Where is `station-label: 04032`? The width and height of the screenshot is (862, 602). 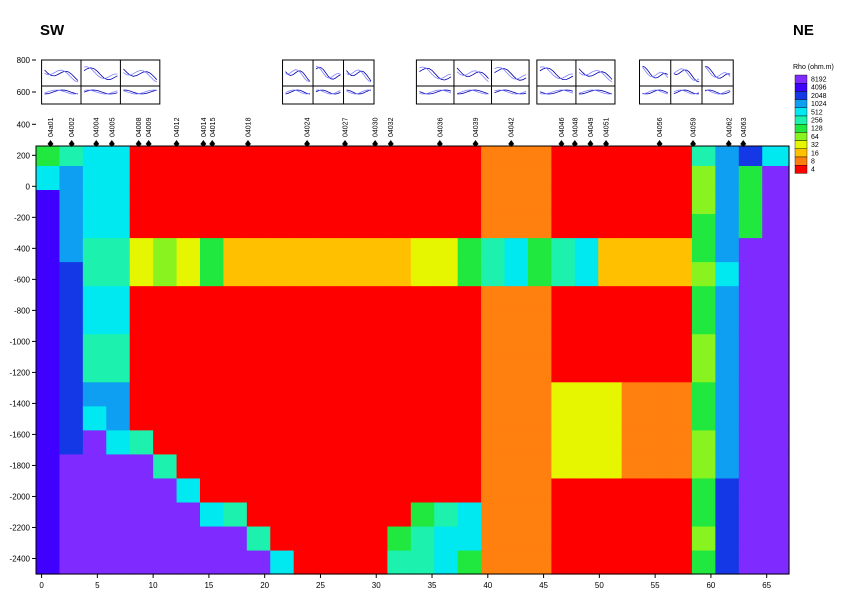
station-label: 04032 is located at coordinates (391, 127).